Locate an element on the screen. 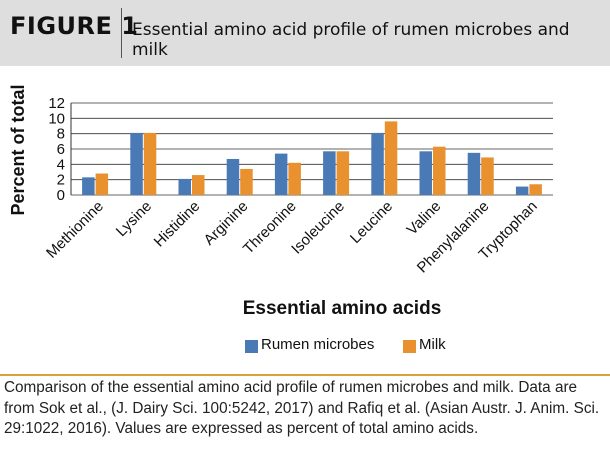  legend-label-milk: Milk is located at coordinates (432, 344).